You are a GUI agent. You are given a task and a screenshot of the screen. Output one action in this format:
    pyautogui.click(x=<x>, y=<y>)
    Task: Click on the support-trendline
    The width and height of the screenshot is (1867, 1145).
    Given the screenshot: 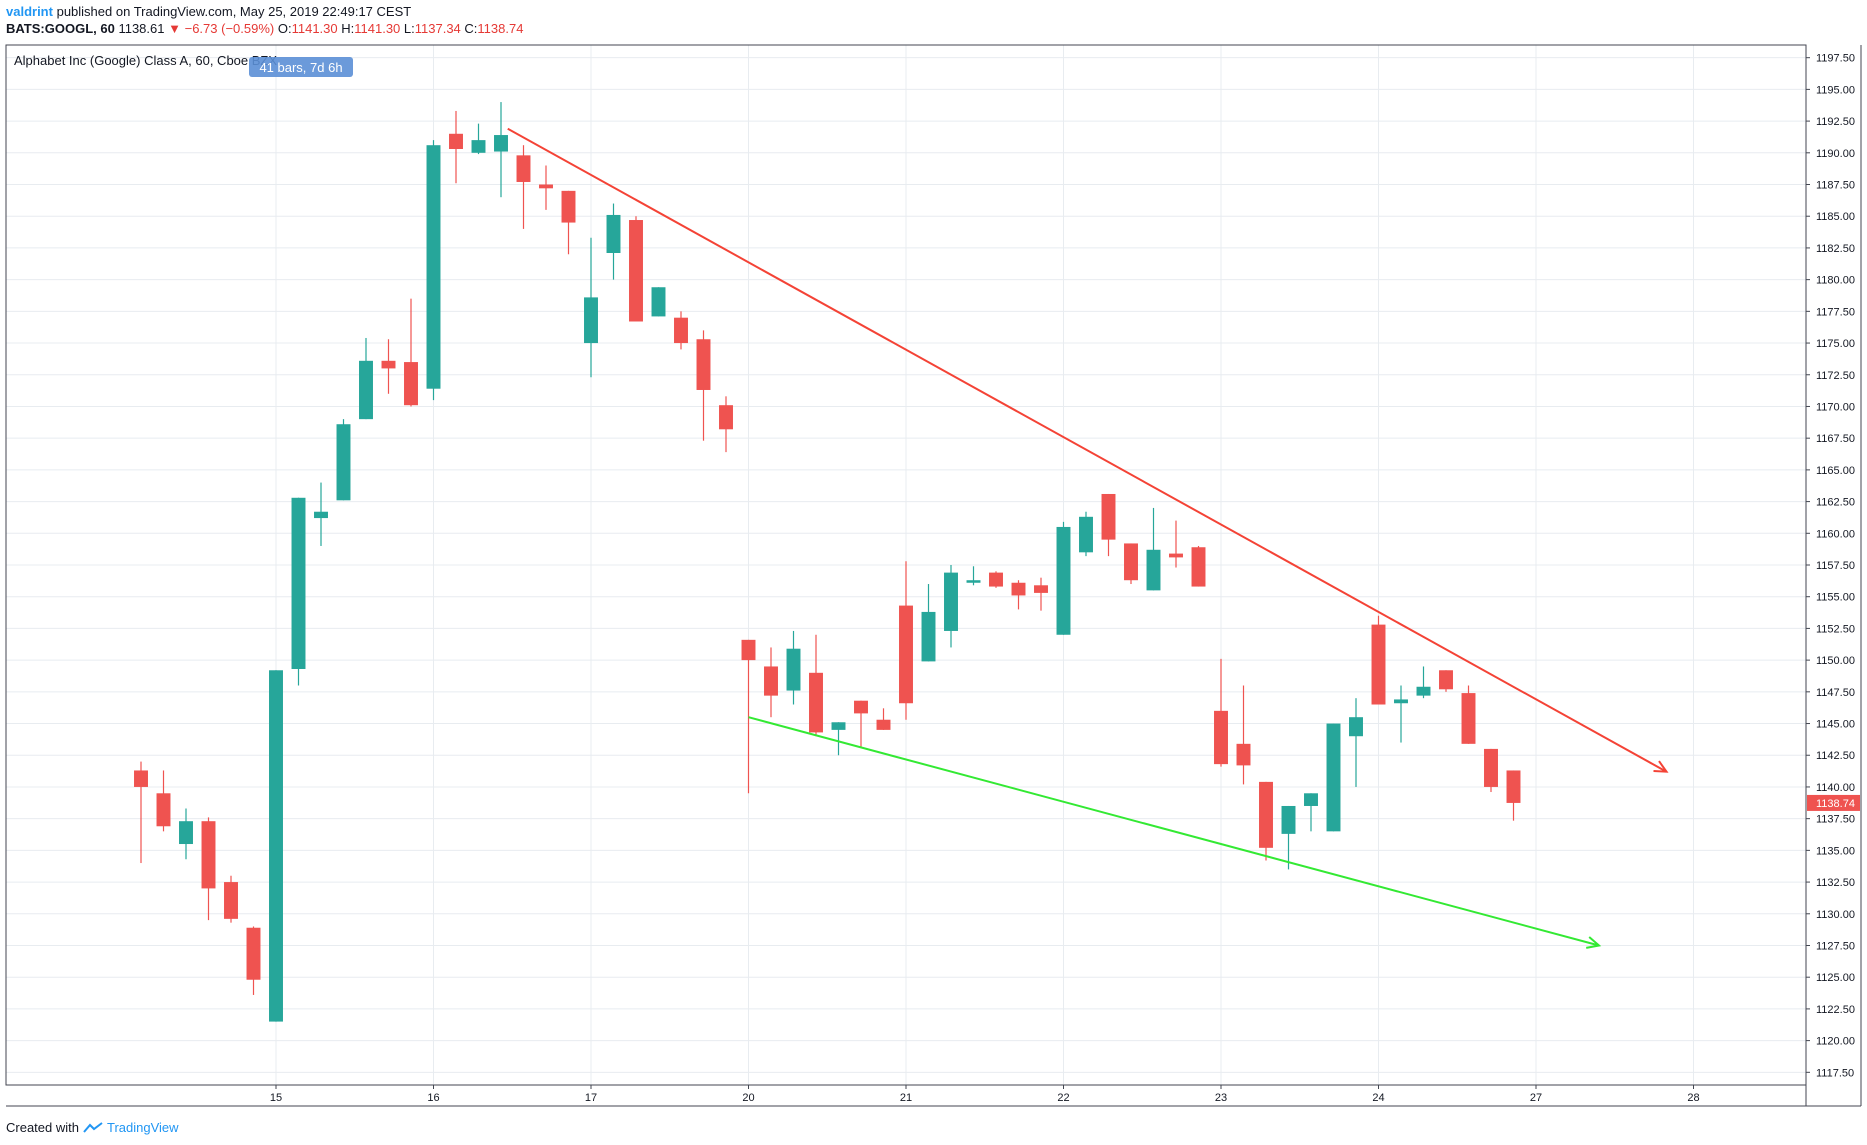 What is the action you would take?
    pyautogui.click(x=1175, y=832)
    